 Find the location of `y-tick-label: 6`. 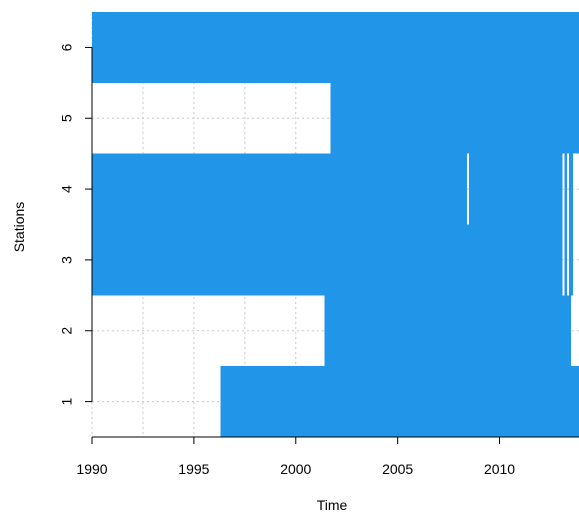

y-tick-label: 6 is located at coordinates (67, 47).